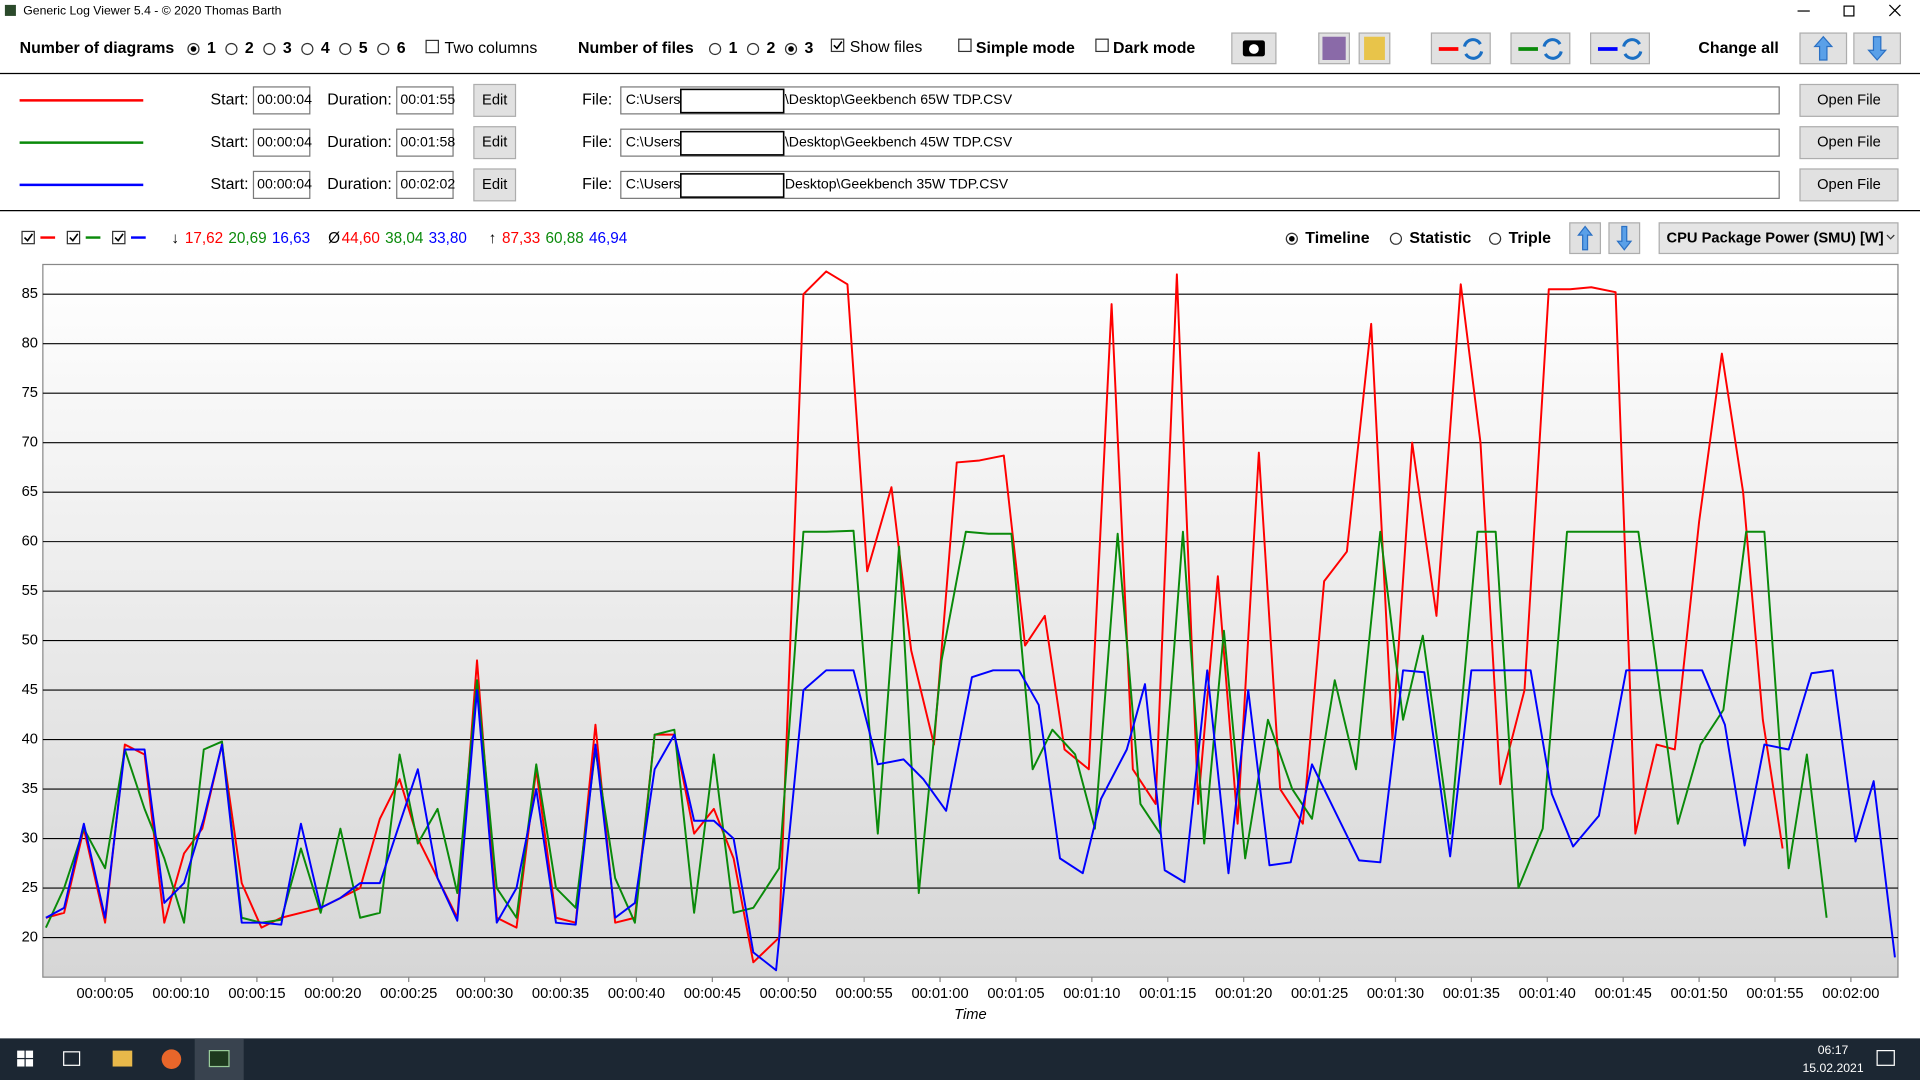  Describe the element at coordinates (493, 238) in the screenshot. I see `stat-symbol: ↑` at that location.